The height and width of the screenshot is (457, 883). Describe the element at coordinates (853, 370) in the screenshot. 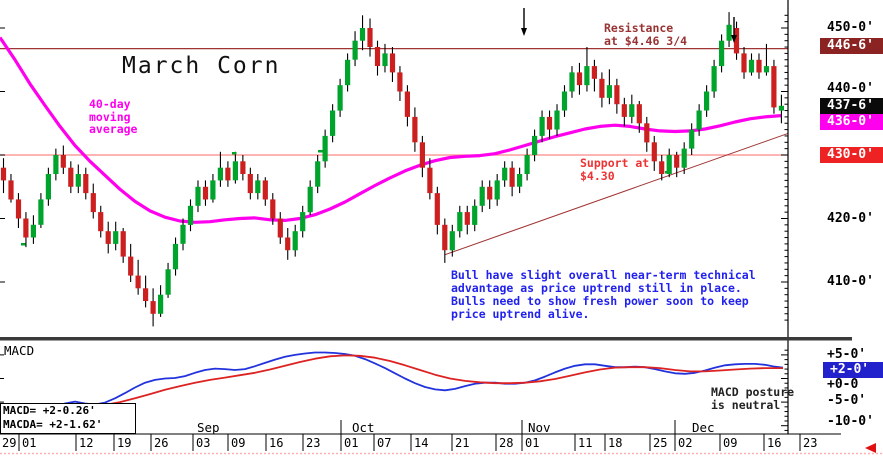

I see `macd-value-badge: +2-0'` at that location.